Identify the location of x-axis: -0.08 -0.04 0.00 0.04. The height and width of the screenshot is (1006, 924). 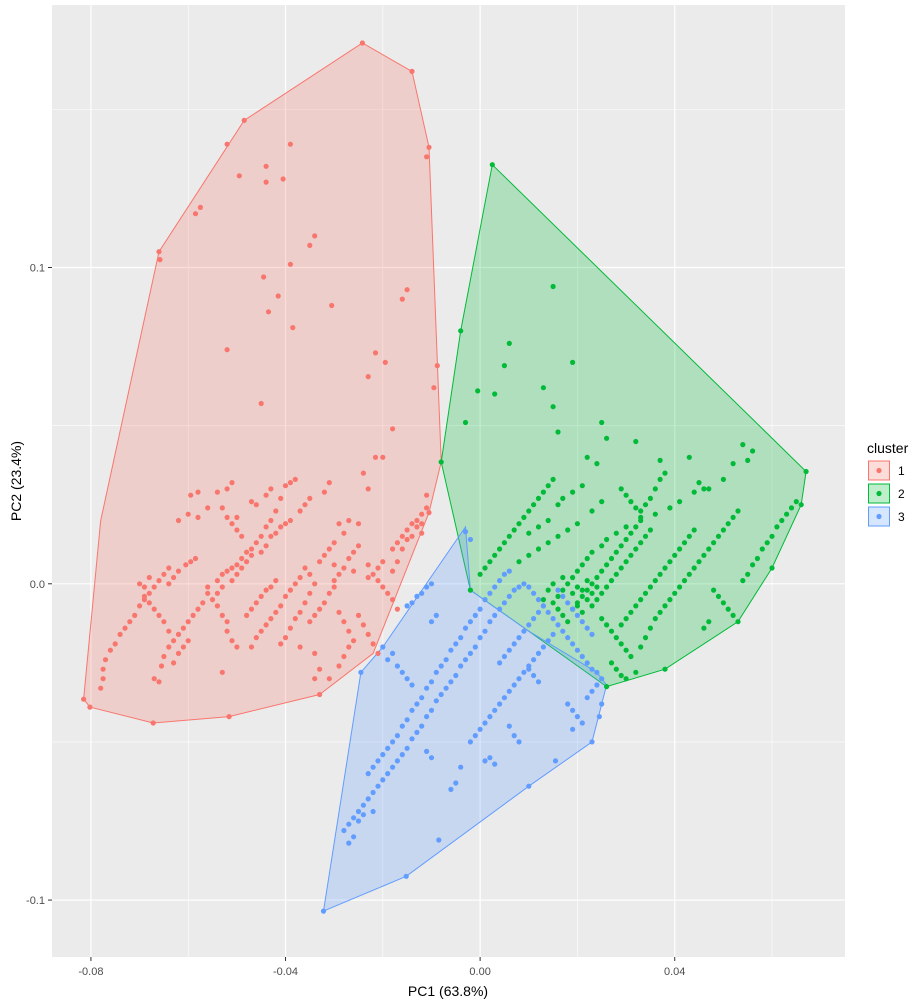
(381, 967).